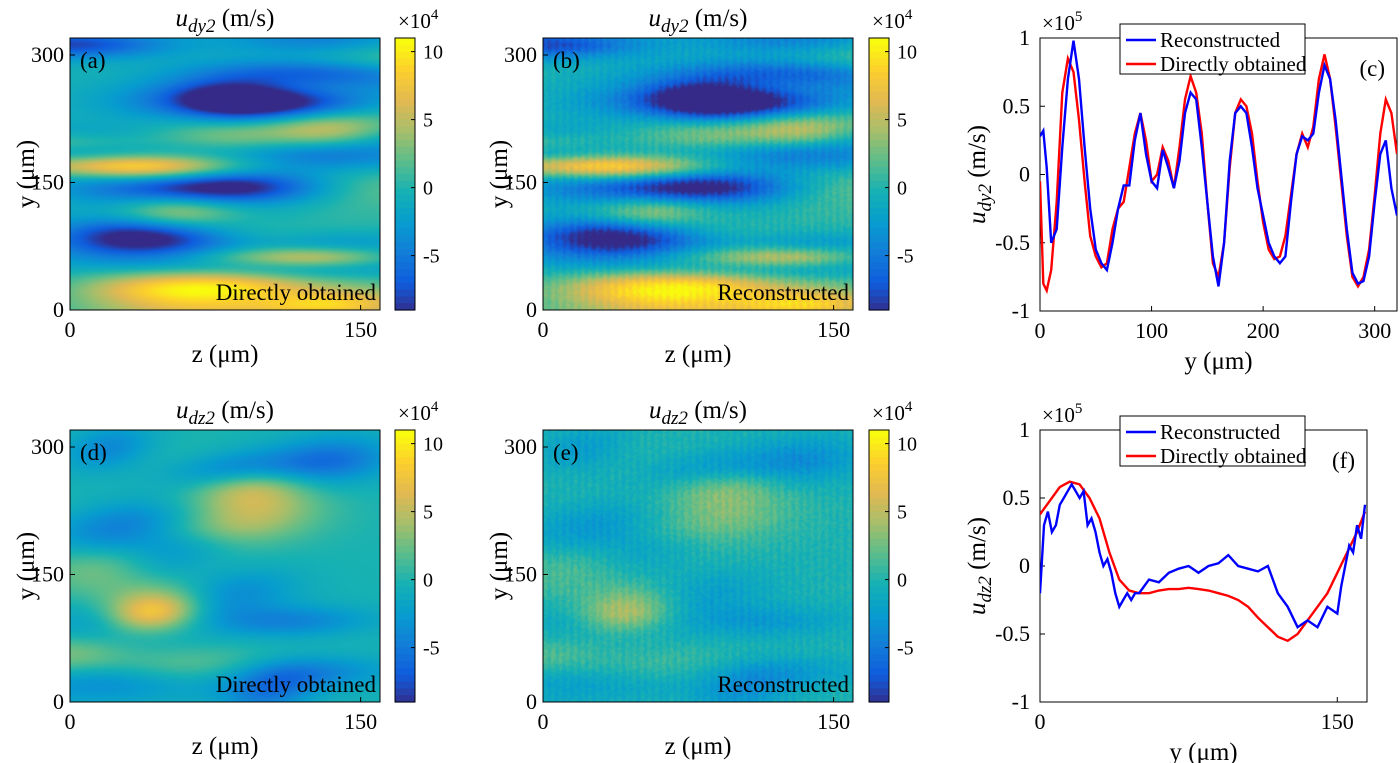  I want to click on x-tick-label: 150, so click(833, 721).